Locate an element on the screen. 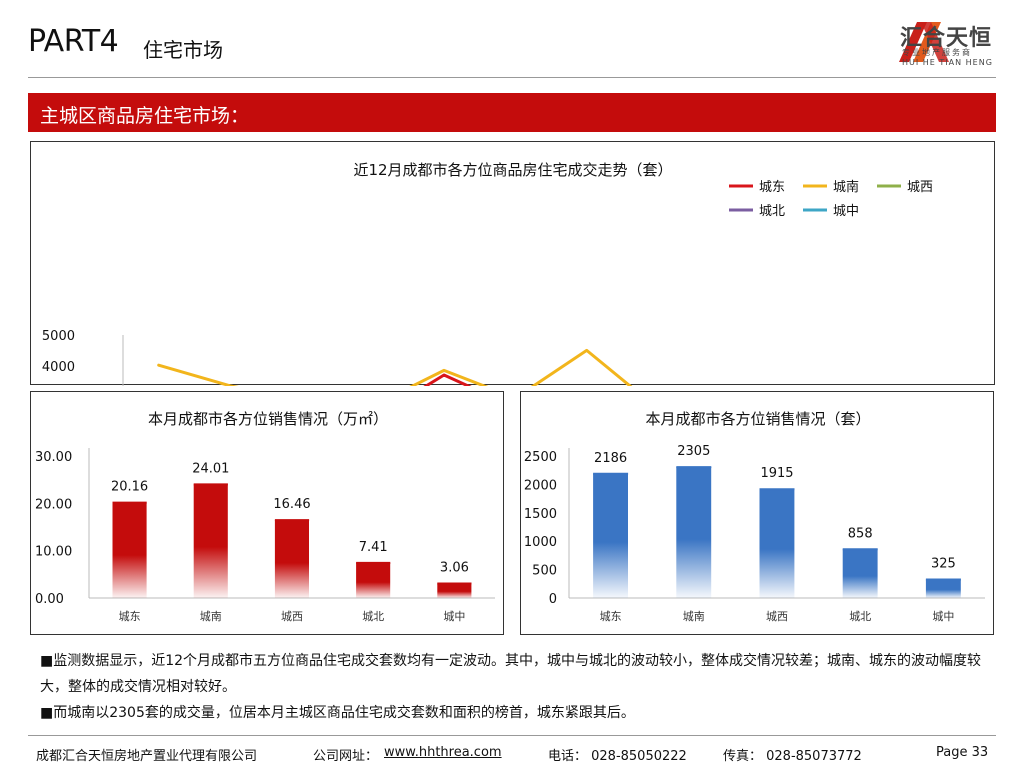  section-banner: 主城区商品房住宅市场： is located at coordinates (512, 112).